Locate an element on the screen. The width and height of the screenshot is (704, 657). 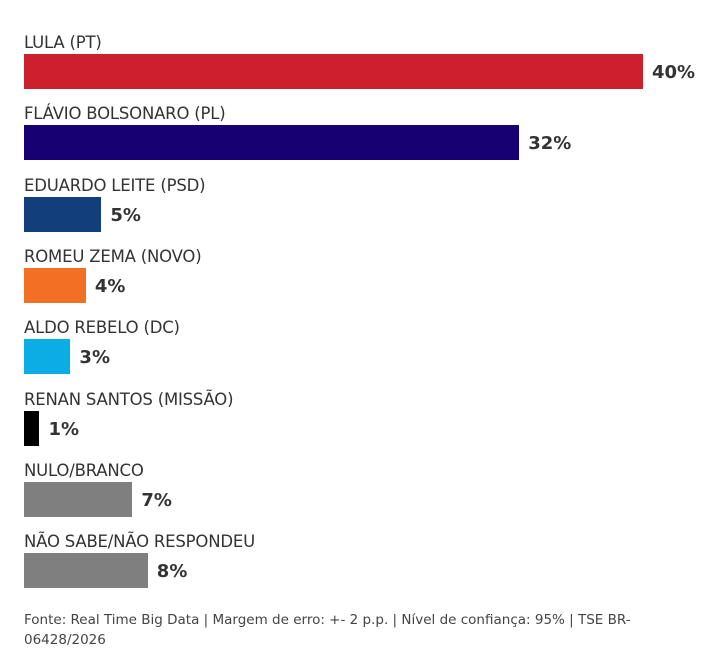
category-label-romeu-zema-novo: ROMEU ZEMA (NOVO) is located at coordinates (113, 256).